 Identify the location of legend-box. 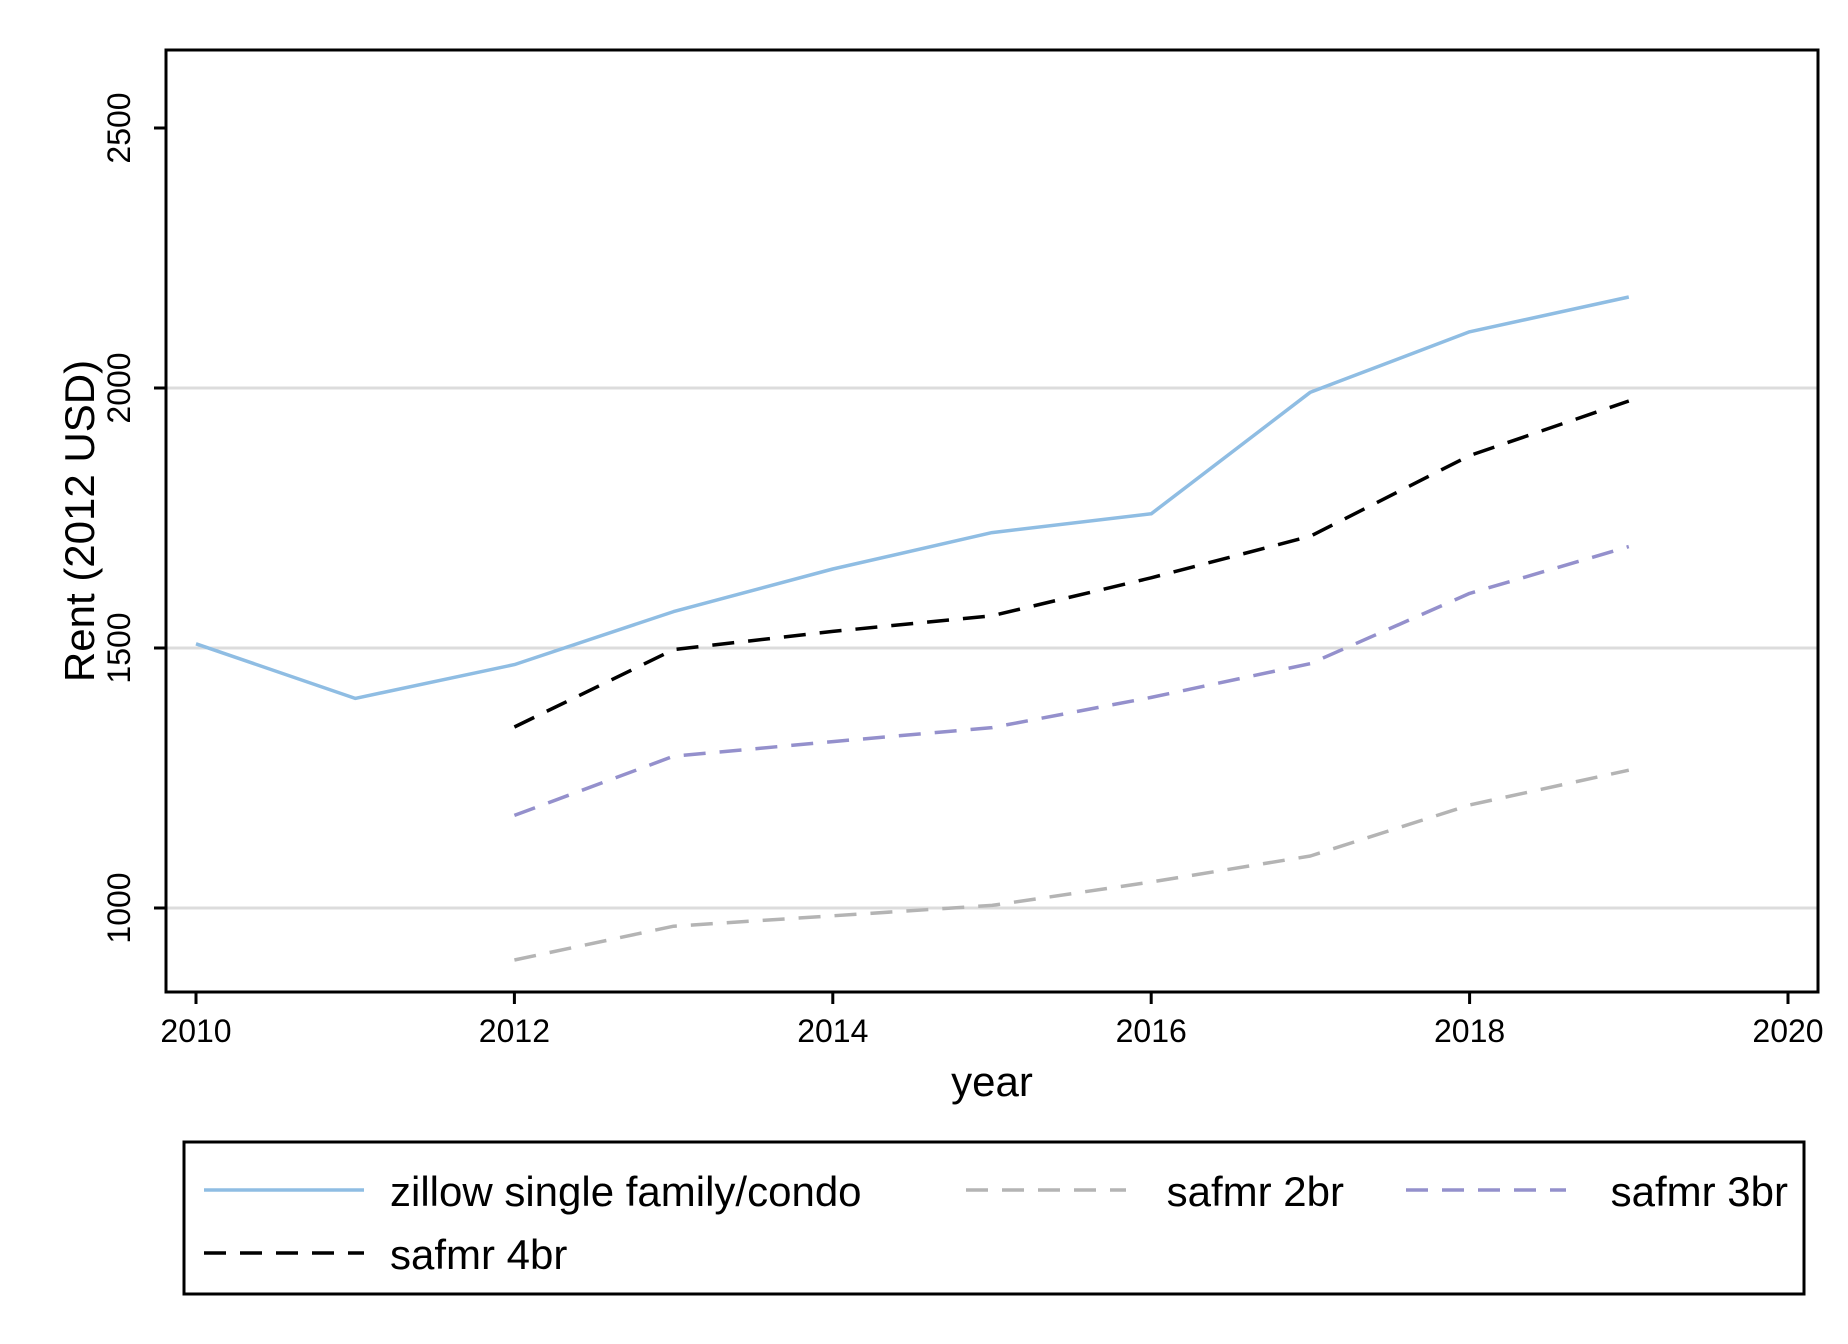
(994, 1218).